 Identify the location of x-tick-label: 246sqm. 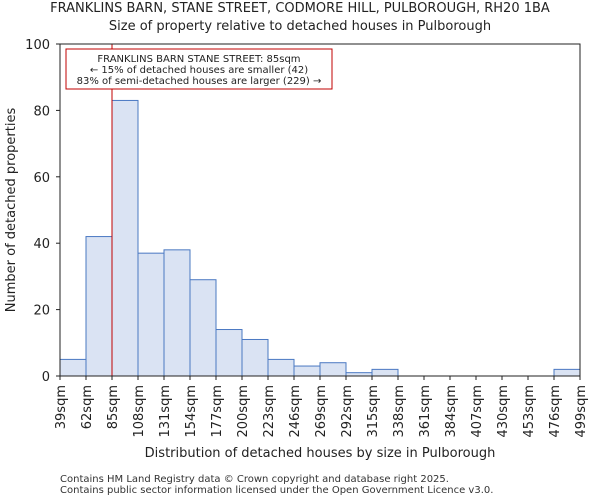
(295, 411).